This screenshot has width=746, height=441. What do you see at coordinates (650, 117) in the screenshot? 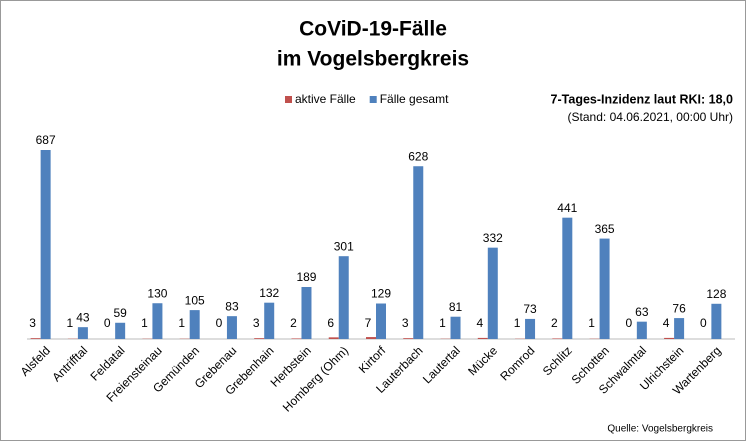
I see `annotation: (Stand: 04.06.2021, 00:00 Uhr)` at bounding box center [650, 117].